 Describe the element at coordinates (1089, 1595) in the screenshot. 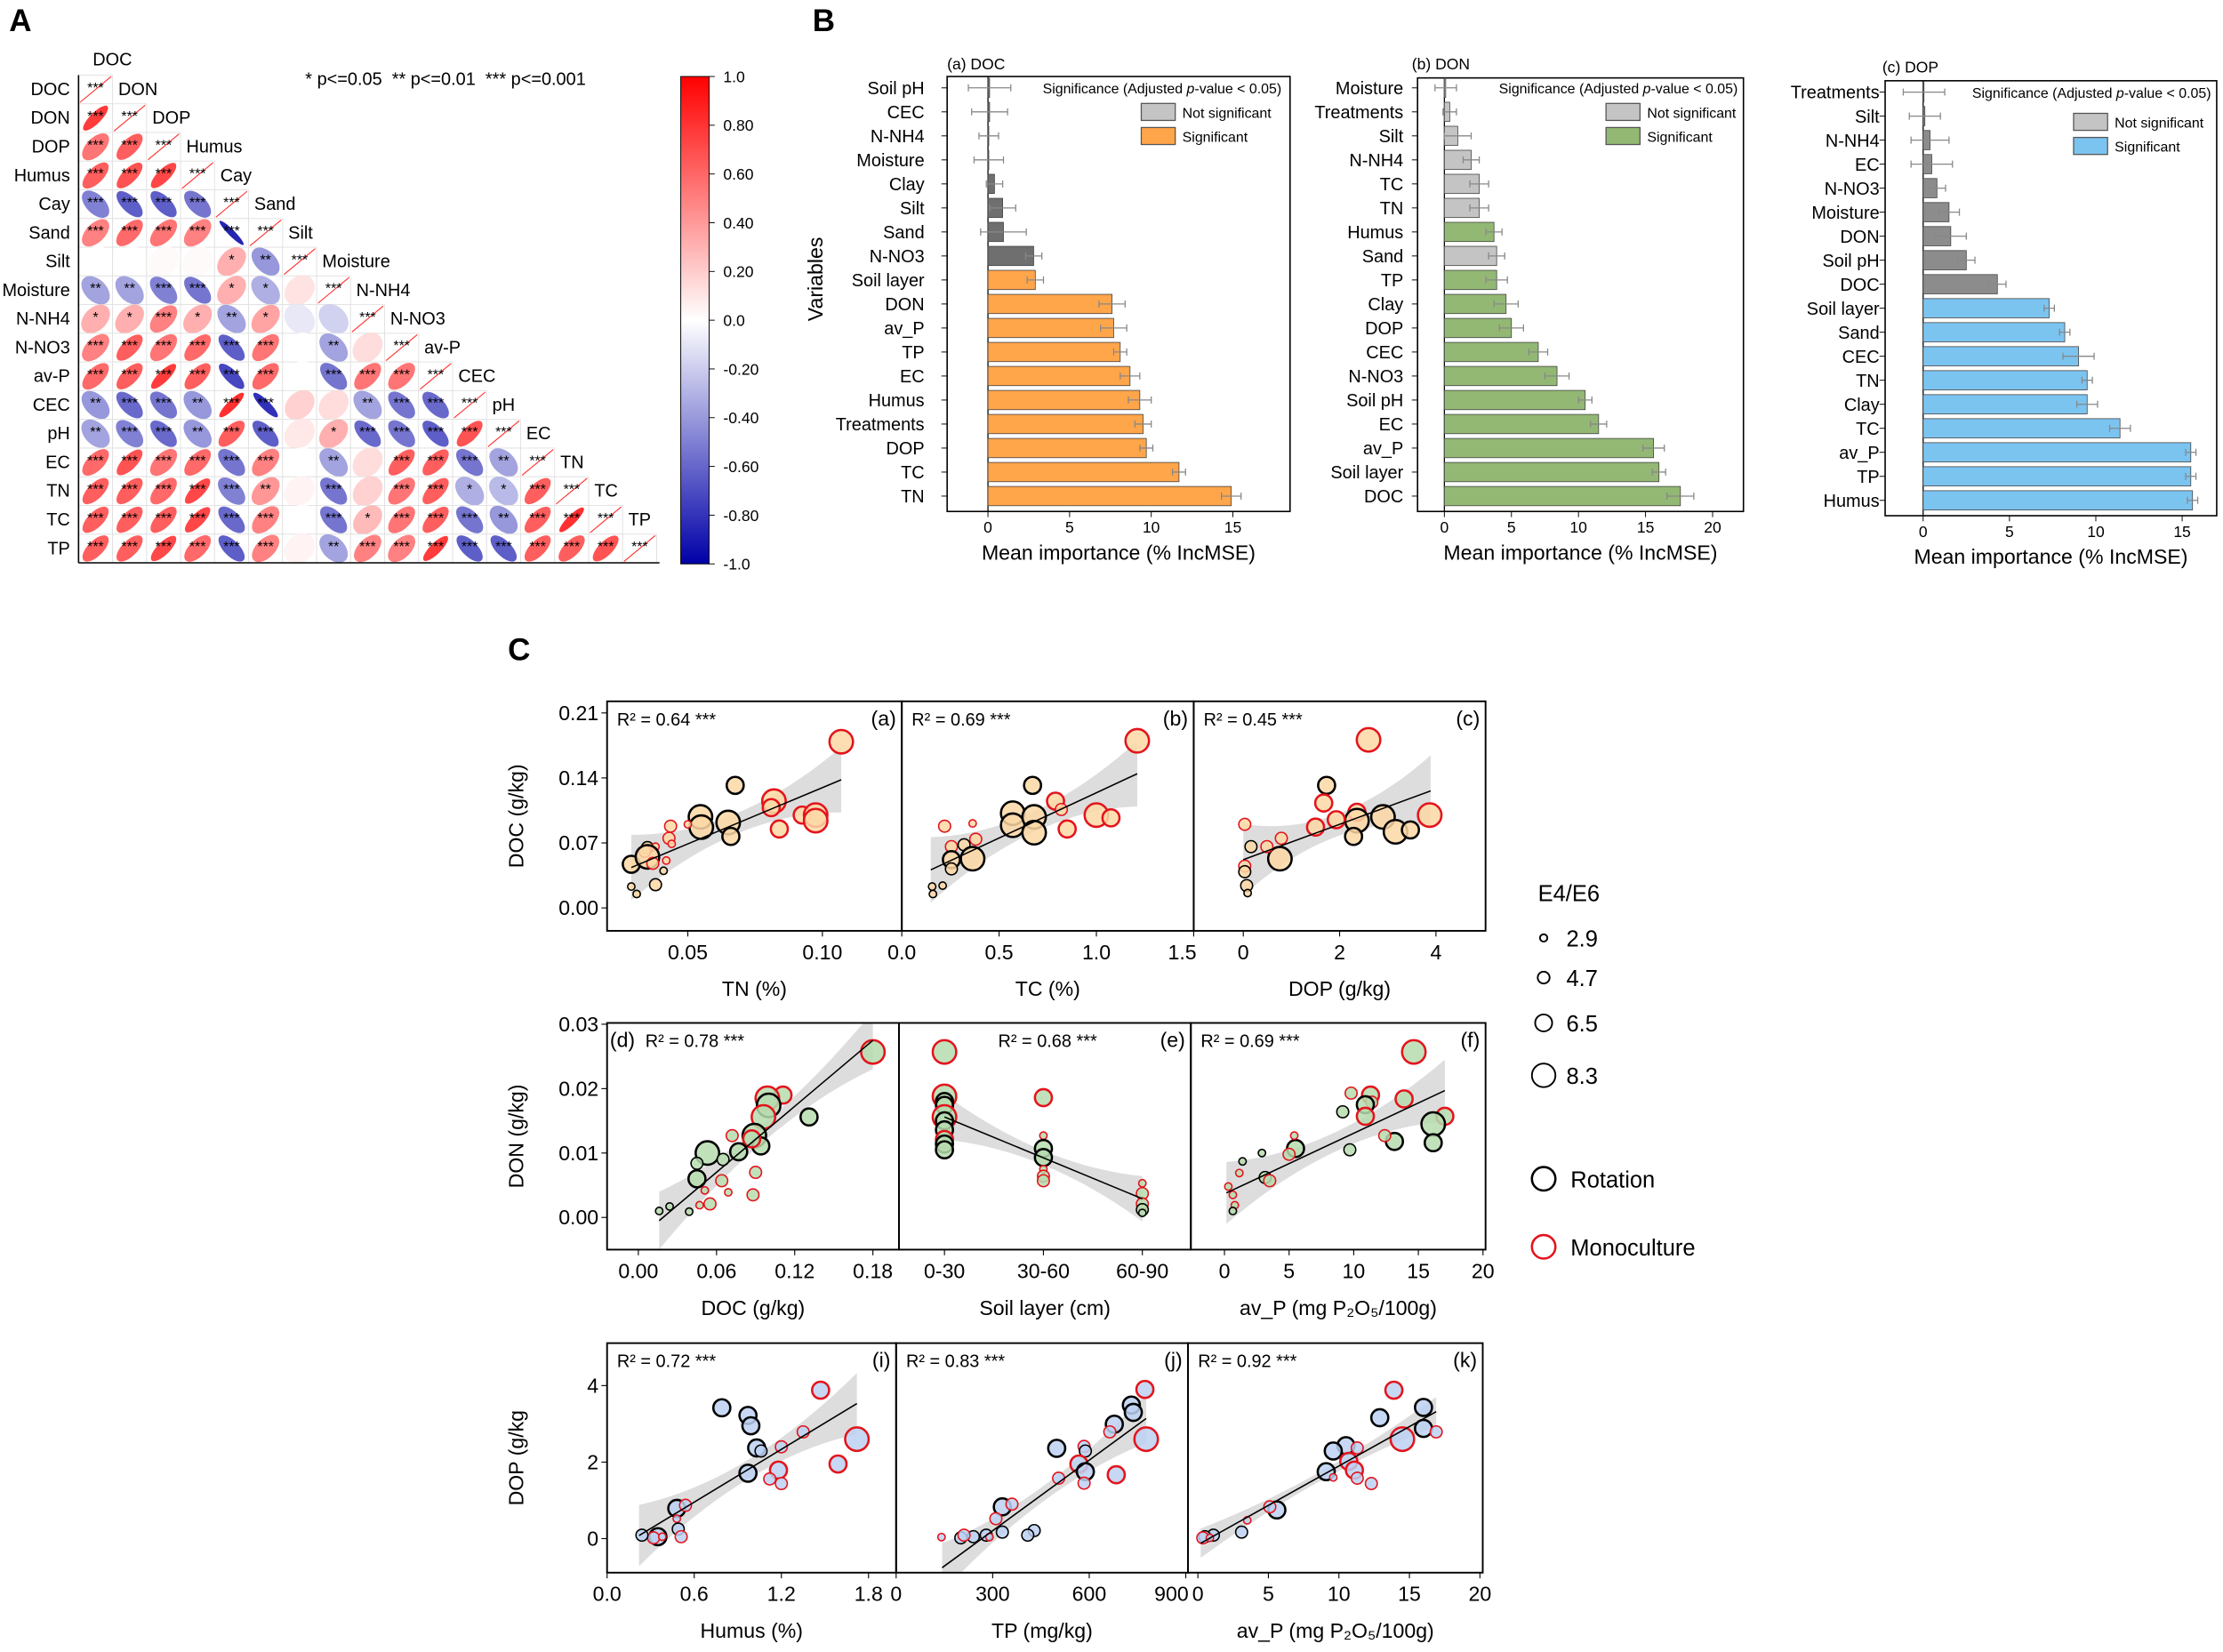

I see `x-tick-label: 600` at that location.